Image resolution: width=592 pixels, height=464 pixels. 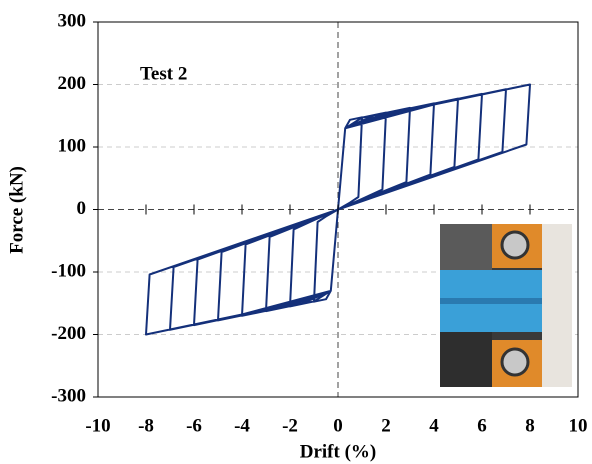 I want to click on y-tick-label: 0, so click(x=82, y=208).